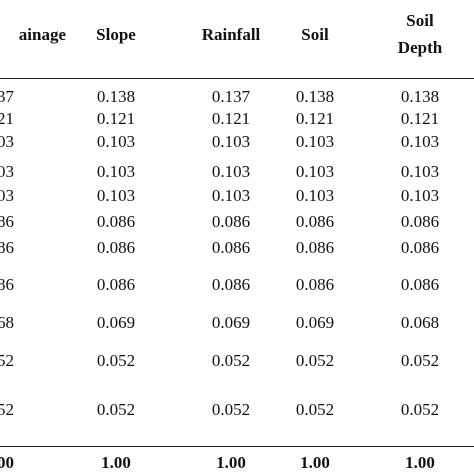  What do you see at coordinates (231, 34) in the screenshot?
I see `column-header: Rainfall` at bounding box center [231, 34].